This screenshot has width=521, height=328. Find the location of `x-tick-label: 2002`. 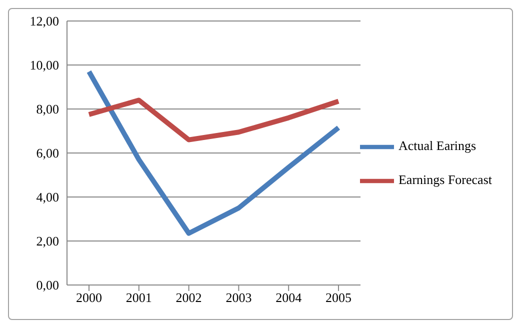

x-tick-label: 2002 is located at coordinates (189, 298).